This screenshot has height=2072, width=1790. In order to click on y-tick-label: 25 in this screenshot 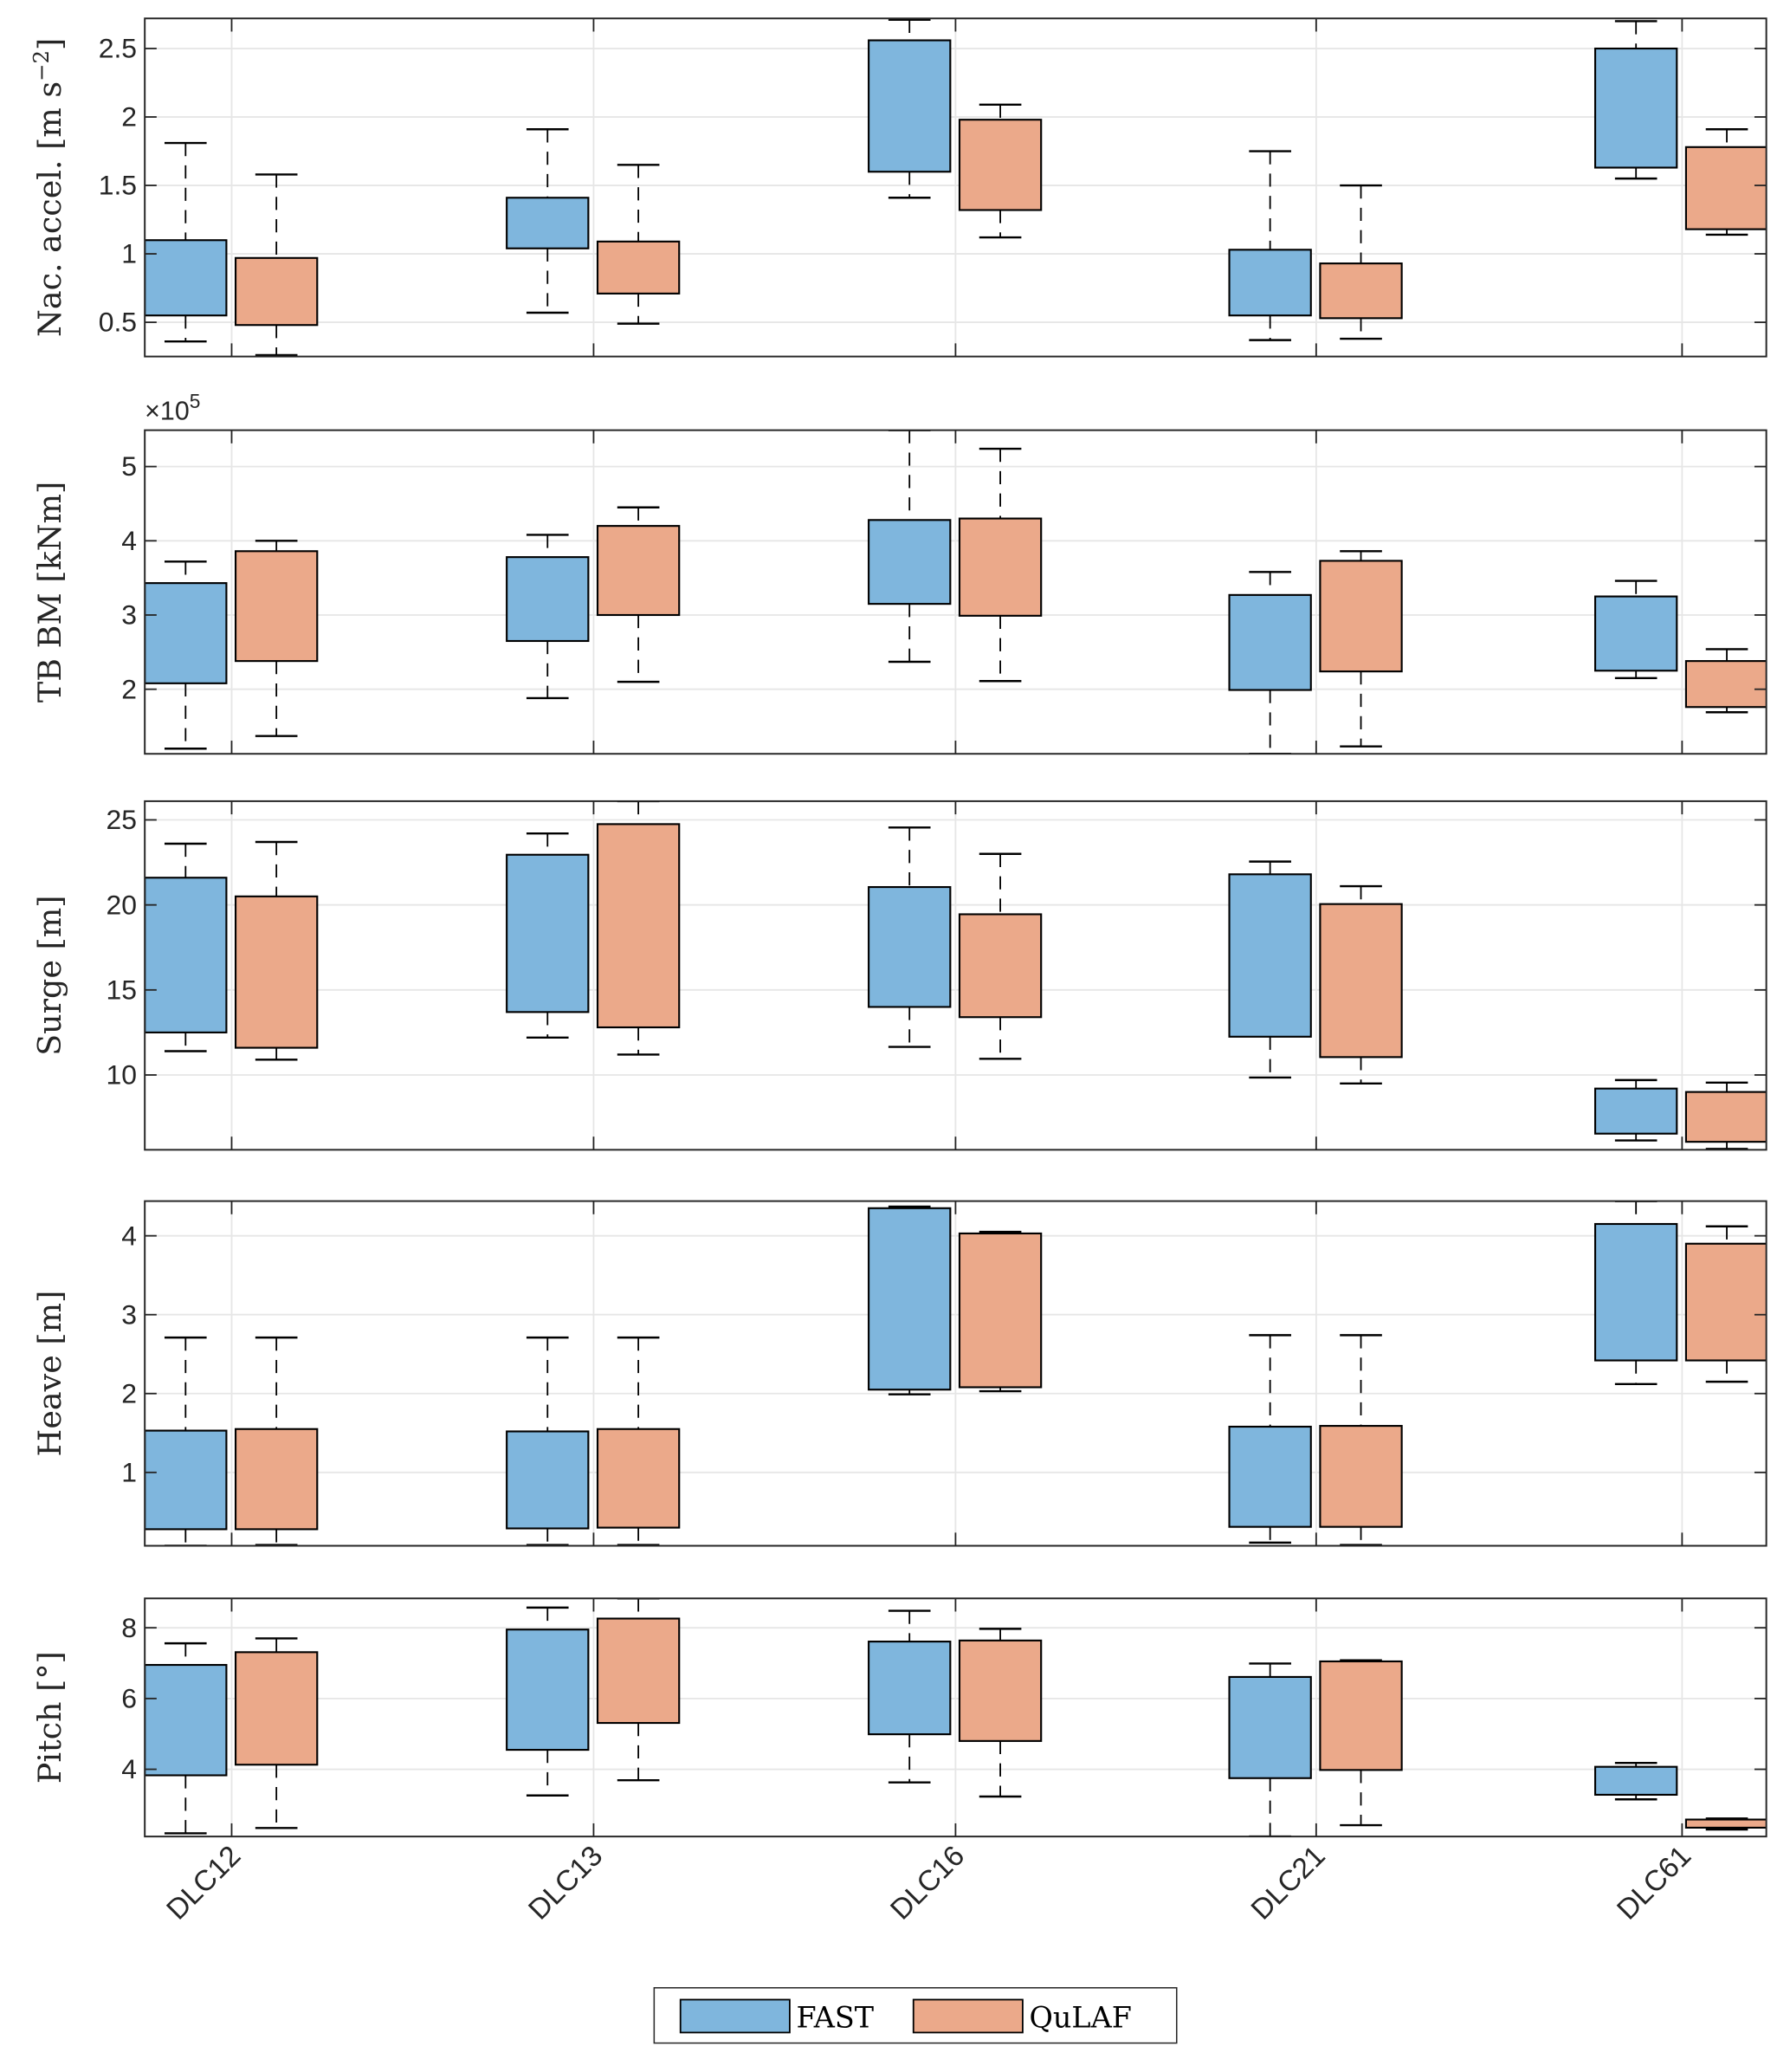, I will do `click(122, 819)`.